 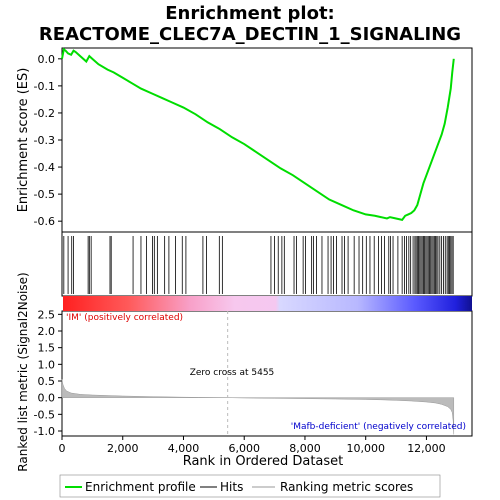 What do you see at coordinates (263, 461) in the screenshot?
I see `x-axis-label: Rank in Ordered Dataset` at bounding box center [263, 461].